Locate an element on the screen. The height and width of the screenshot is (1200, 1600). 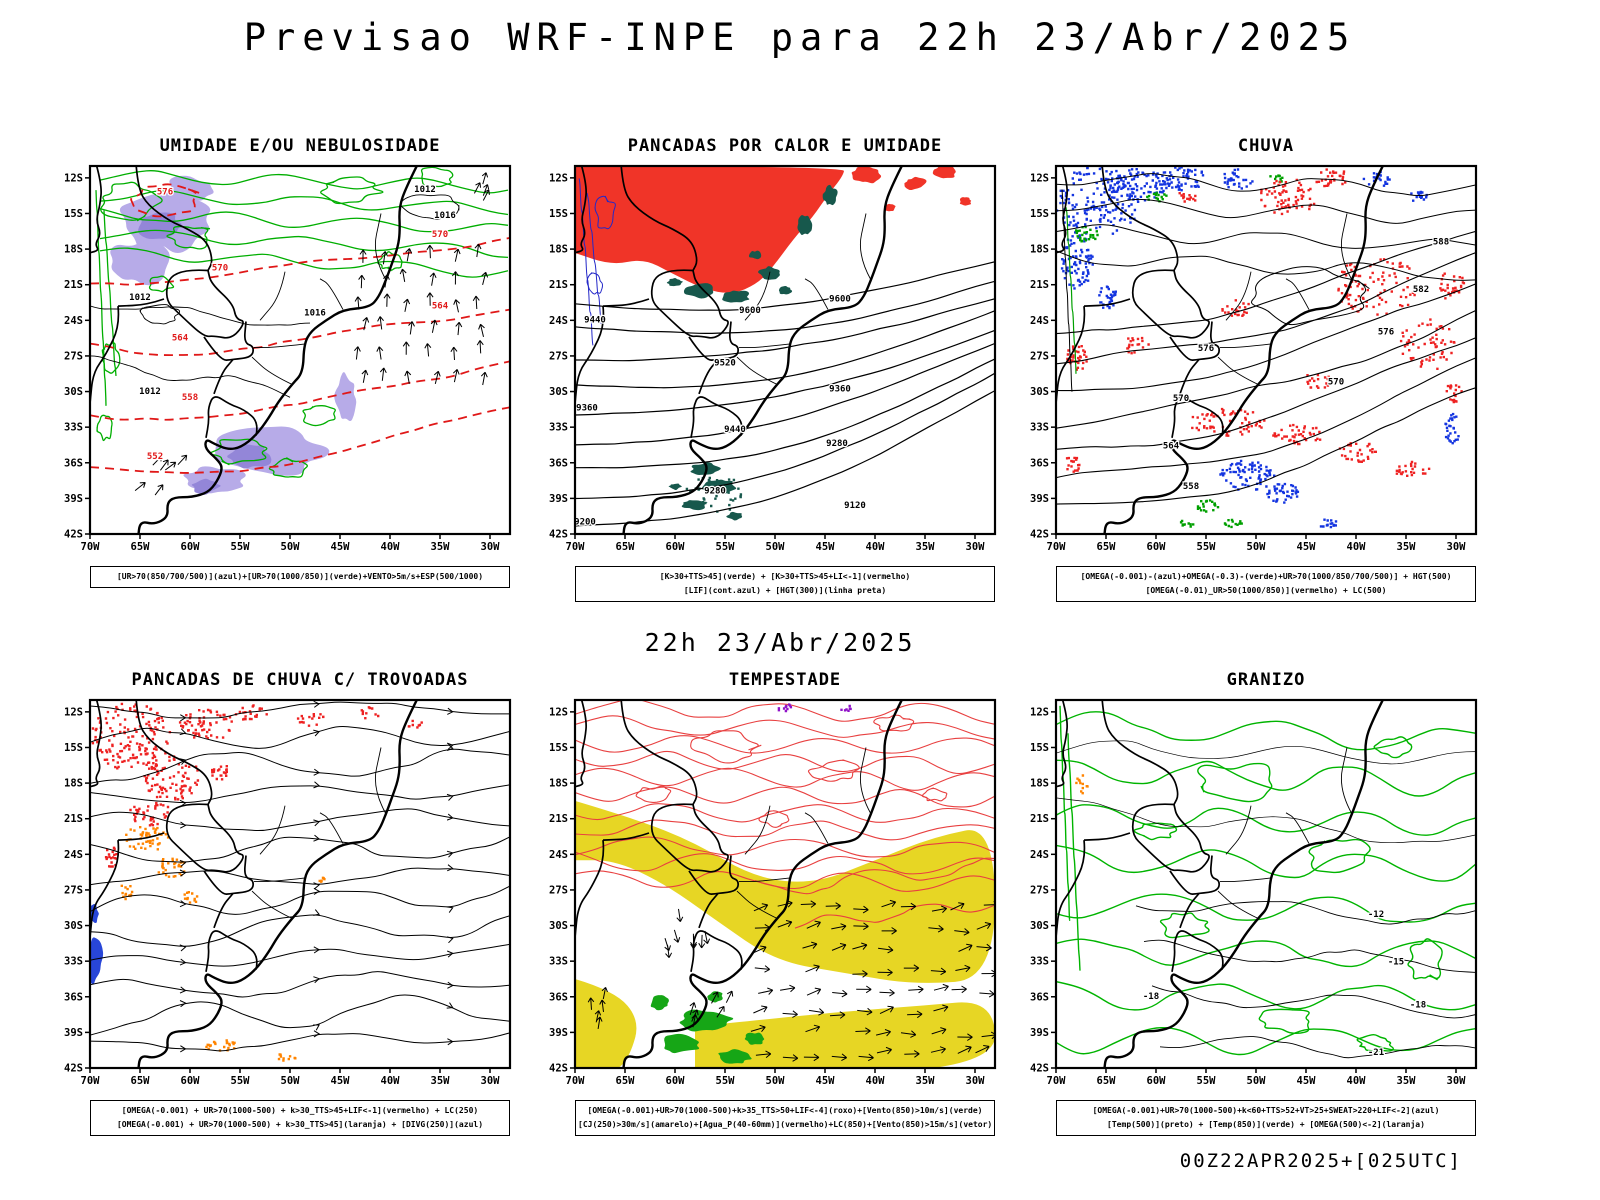
contour-label: 1012 is located at coordinates (140, 298).